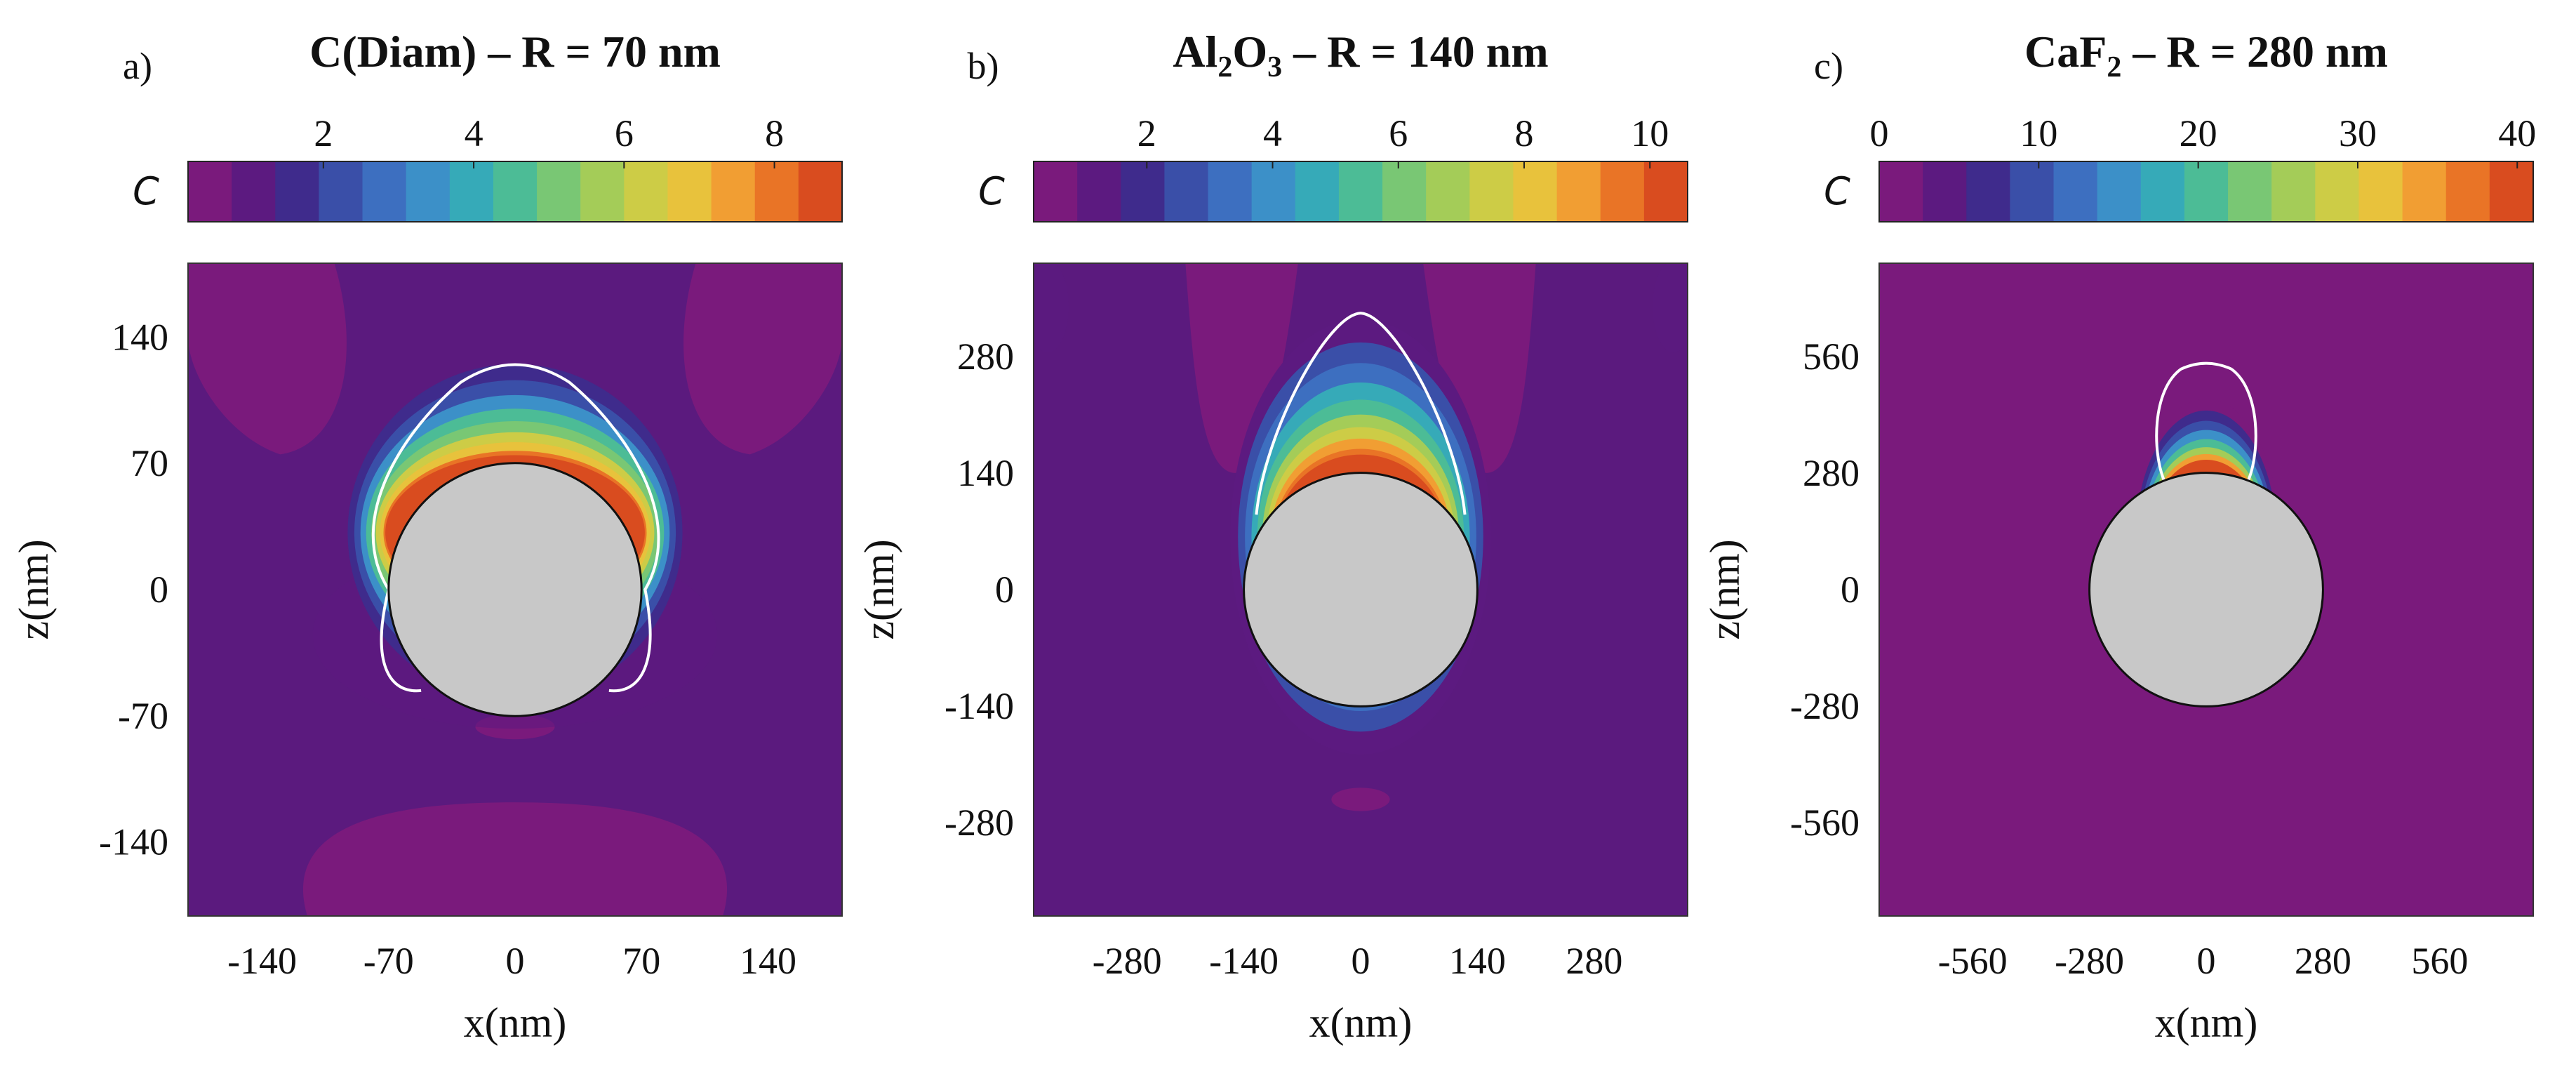  What do you see at coordinates (1828, 66) in the screenshot?
I see `panel-label: c)` at bounding box center [1828, 66].